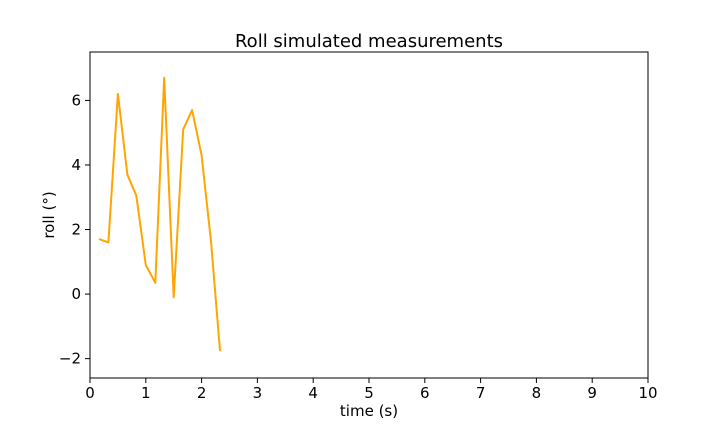  I want to click on series-line, so click(160, 213).